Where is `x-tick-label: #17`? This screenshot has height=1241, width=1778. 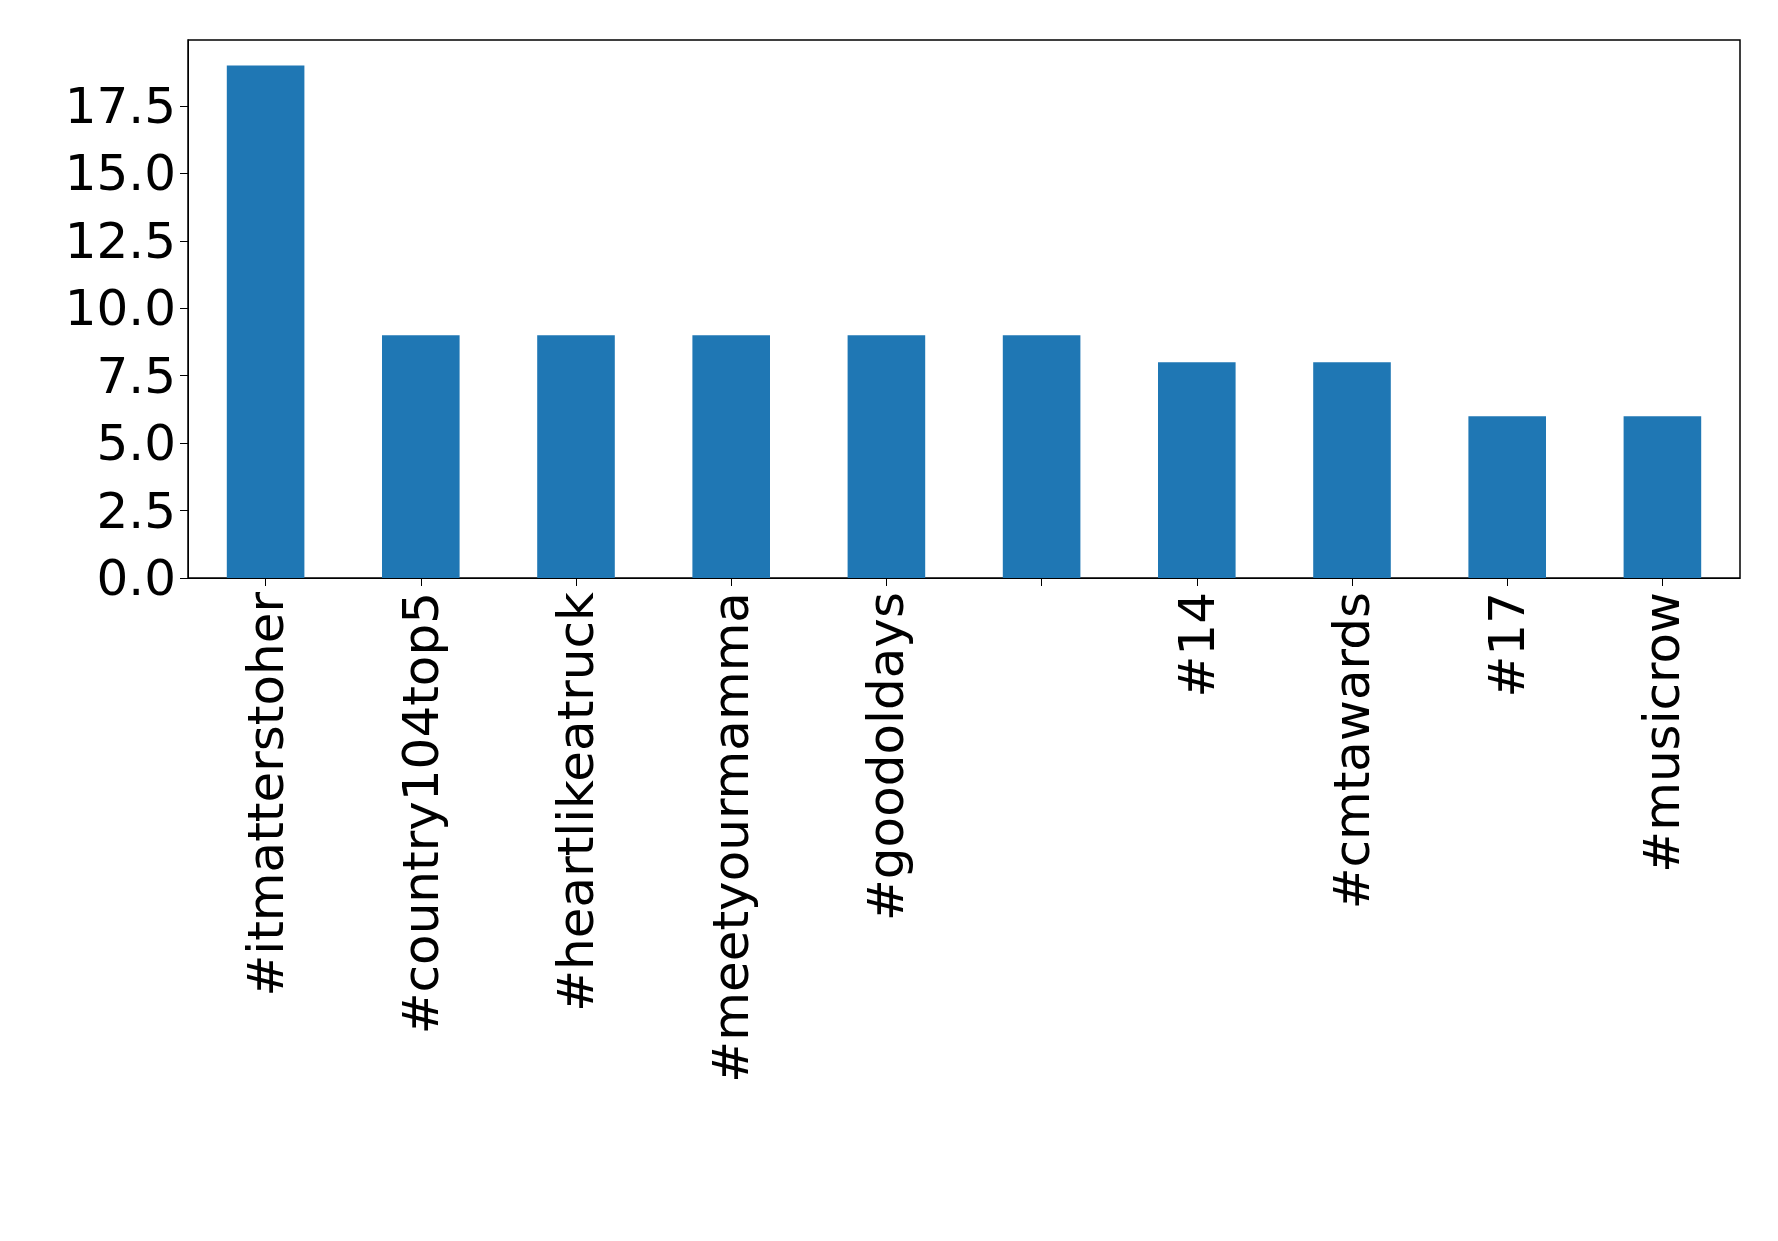 x-tick-label: #17 is located at coordinates (1507, 645).